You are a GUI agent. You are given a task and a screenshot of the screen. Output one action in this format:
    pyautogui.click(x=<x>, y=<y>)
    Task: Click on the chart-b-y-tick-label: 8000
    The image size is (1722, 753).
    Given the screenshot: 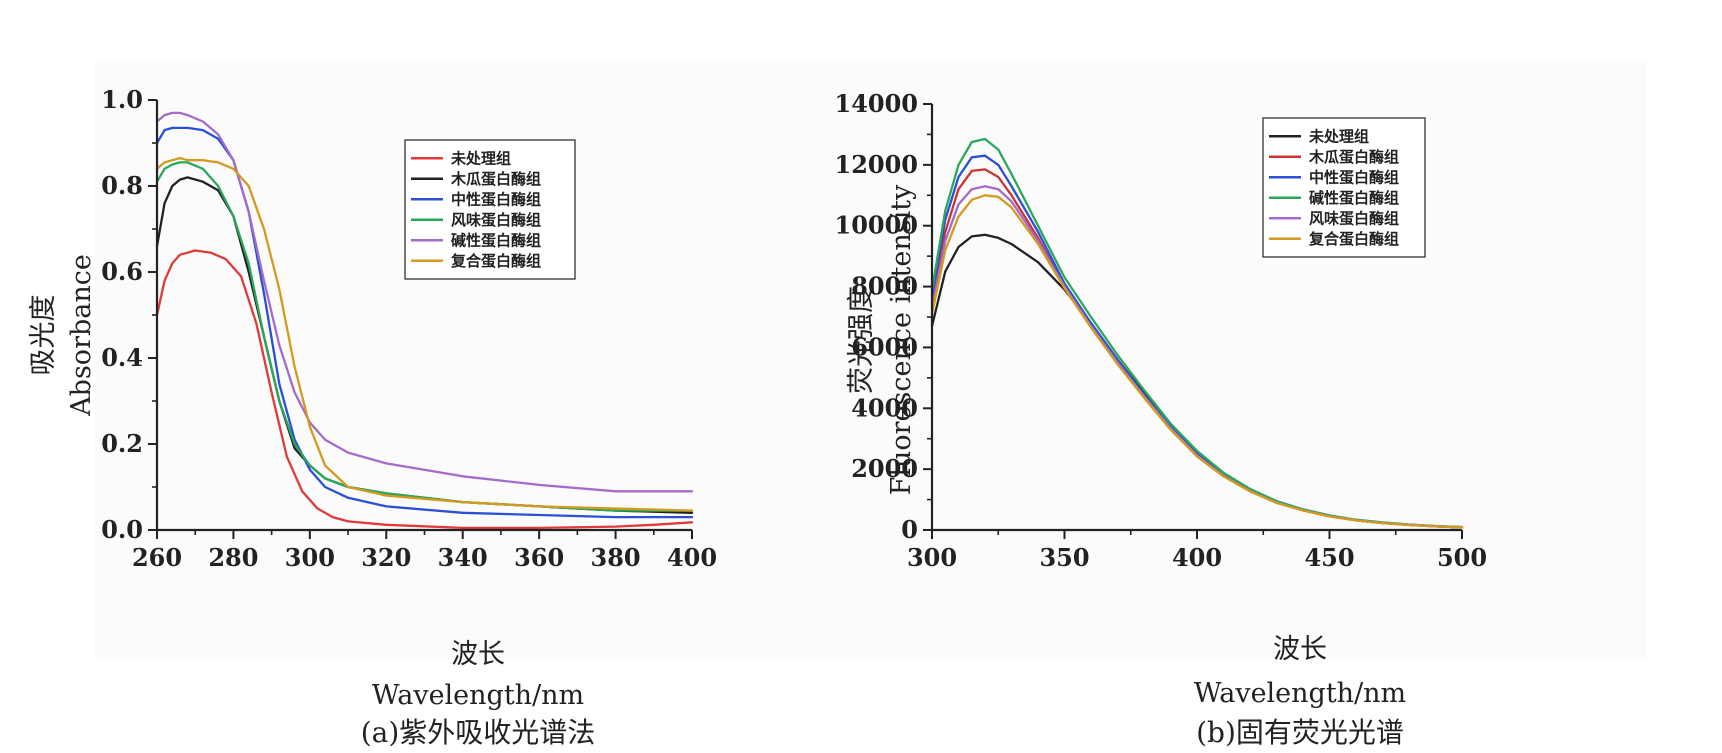 What is the action you would take?
    pyautogui.click(x=884, y=286)
    